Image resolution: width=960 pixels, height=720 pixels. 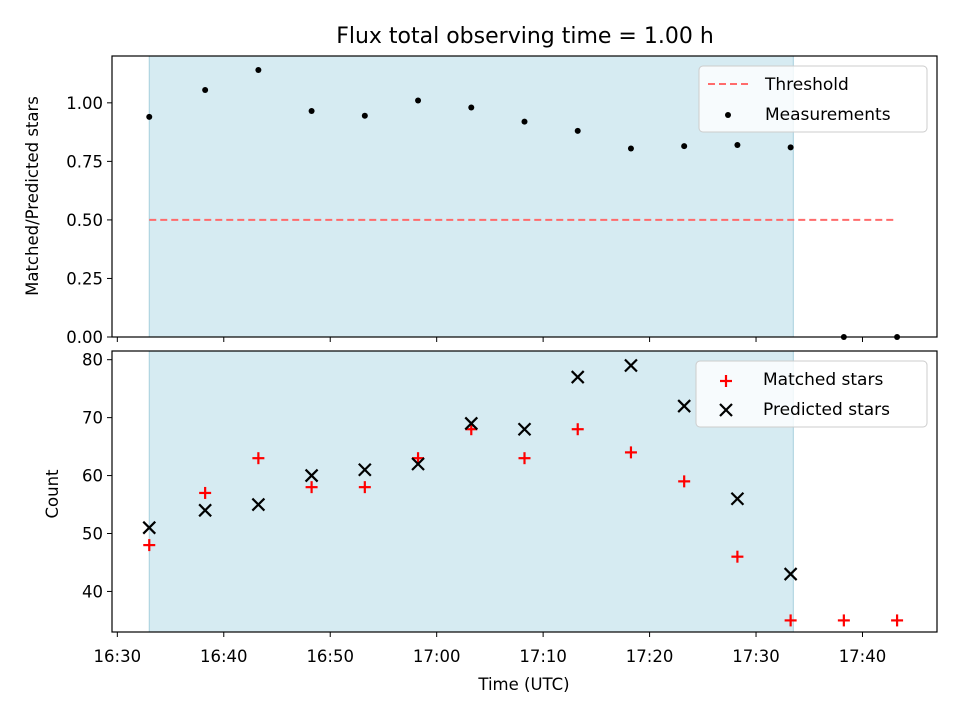 What do you see at coordinates (84, 103) in the screenshot?
I see `top-ytick-label-4: 1.00` at bounding box center [84, 103].